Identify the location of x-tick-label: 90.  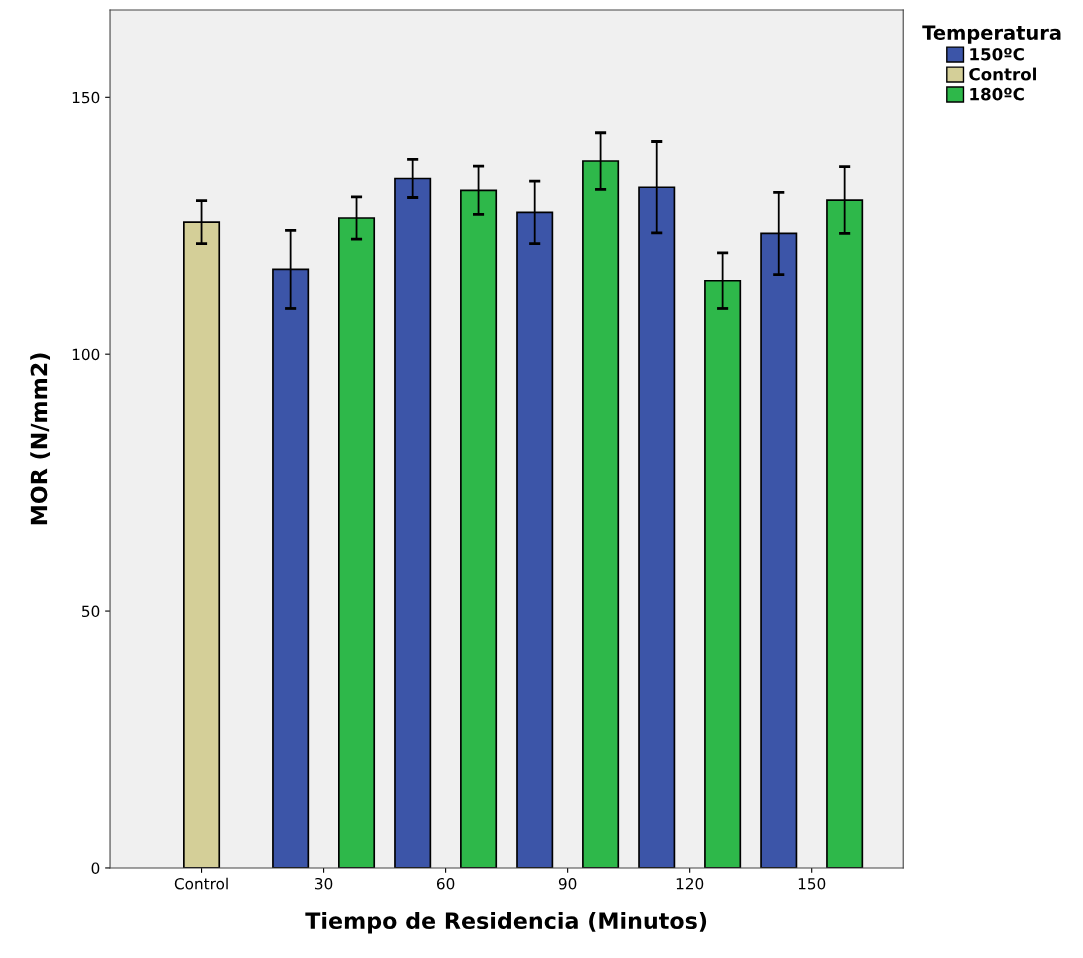
(567, 883).